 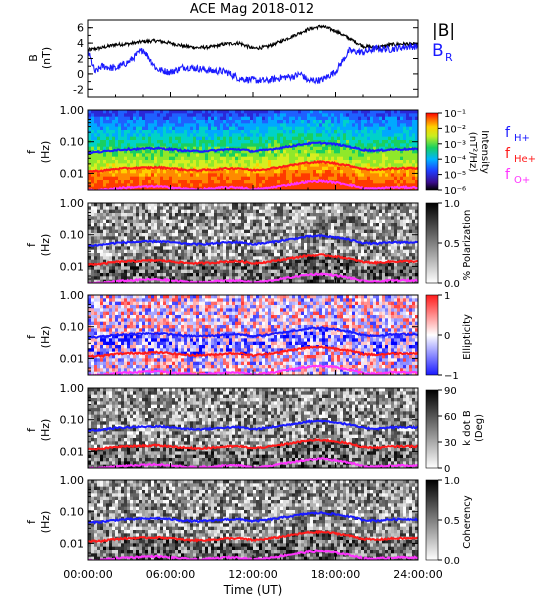 I want to click on legend-f-o: f O+, so click(x=517, y=176).